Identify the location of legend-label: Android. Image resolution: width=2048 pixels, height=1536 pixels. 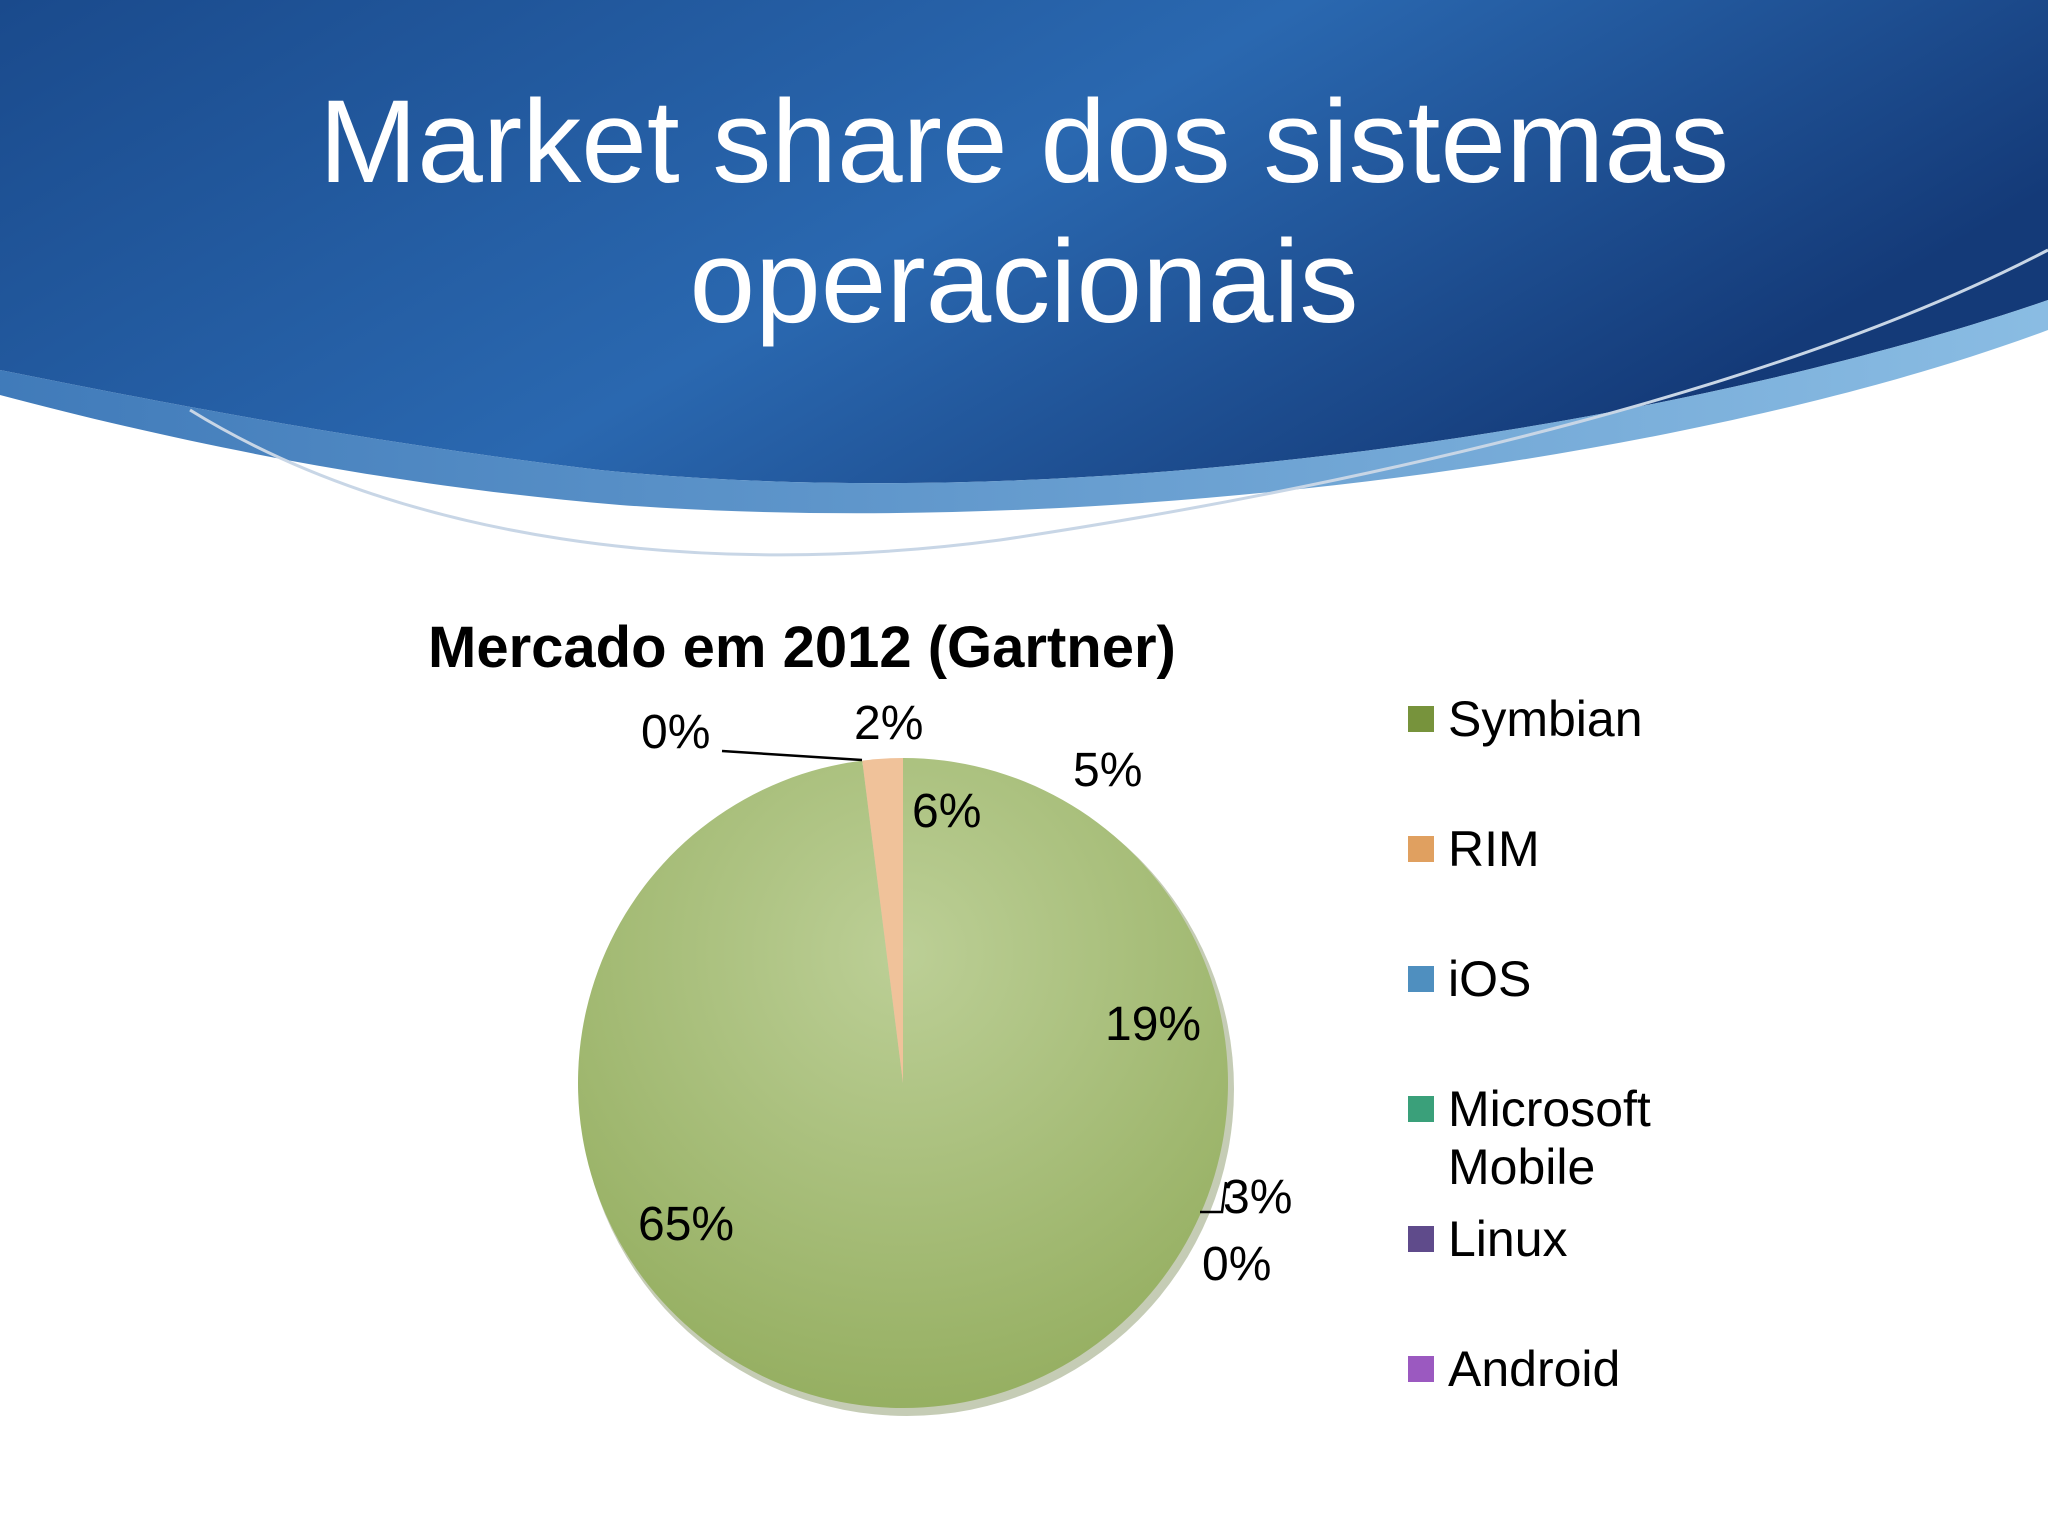
(1534, 1369).